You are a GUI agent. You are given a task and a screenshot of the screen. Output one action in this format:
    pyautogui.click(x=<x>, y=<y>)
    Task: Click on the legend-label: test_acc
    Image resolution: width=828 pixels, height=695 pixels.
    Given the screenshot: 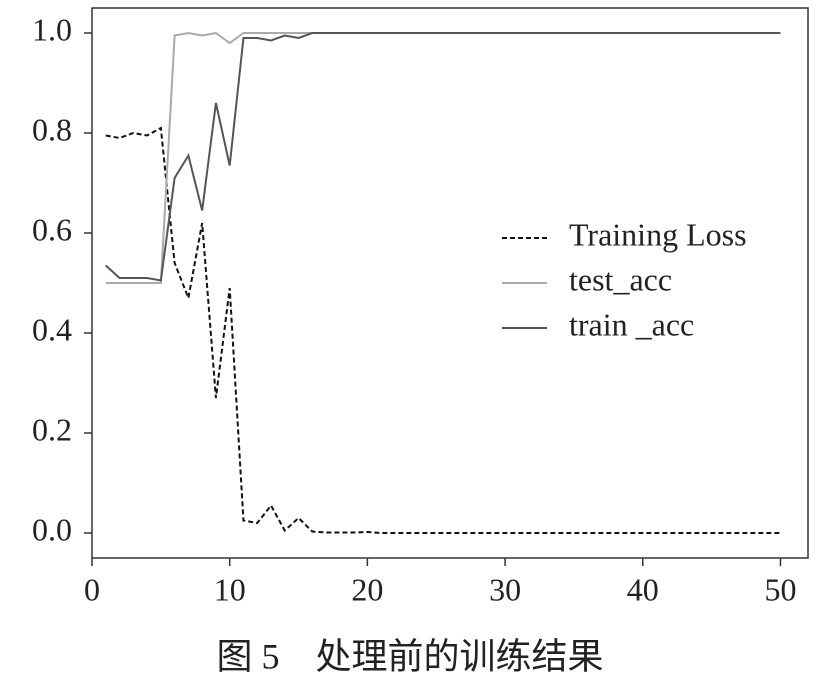 What is the action you would take?
    pyautogui.click(x=620, y=279)
    